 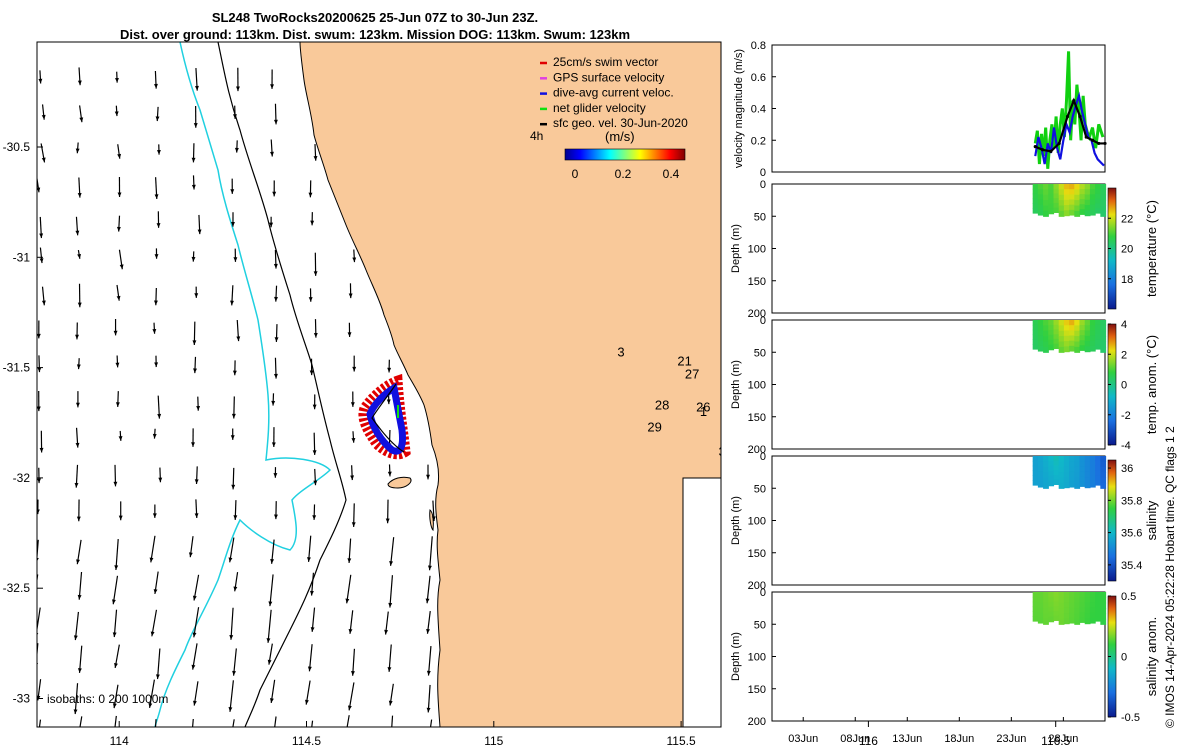 What do you see at coordinates (757, 250) in the screenshot?
I see `depth-tick-label: 100` at bounding box center [757, 250].